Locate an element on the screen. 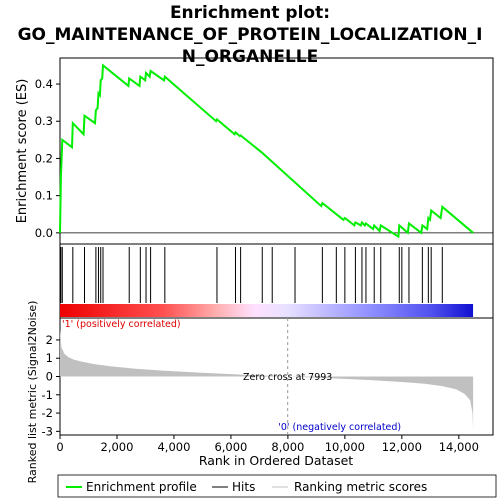 This screenshot has height=500, width=500. hits-markers is located at coordinates (251, 275).